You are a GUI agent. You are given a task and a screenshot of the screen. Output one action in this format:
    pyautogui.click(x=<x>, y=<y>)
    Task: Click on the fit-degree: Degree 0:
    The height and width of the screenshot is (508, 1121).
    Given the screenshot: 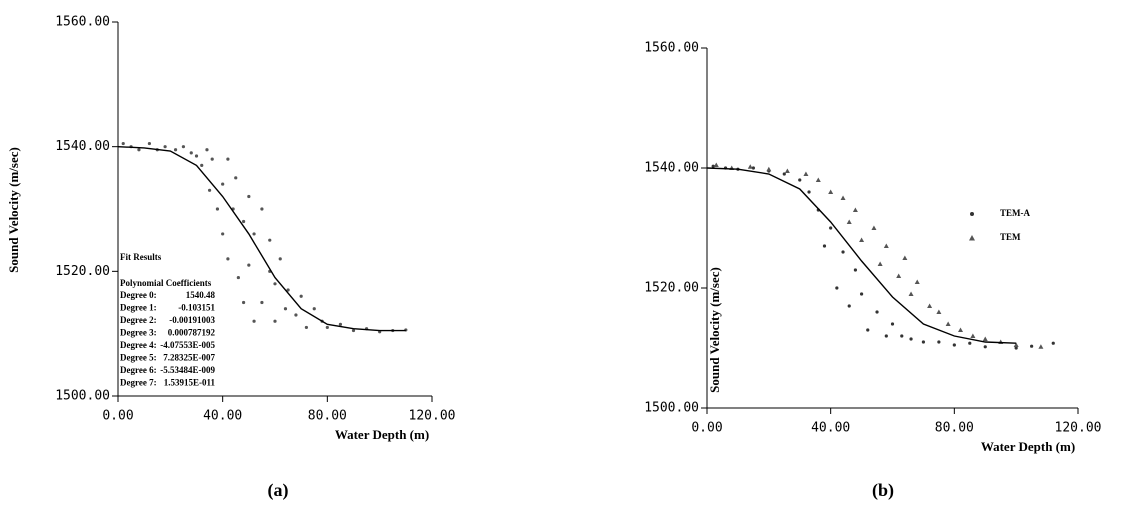 What is the action you would take?
    pyautogui.click(x=138, y=295)
    